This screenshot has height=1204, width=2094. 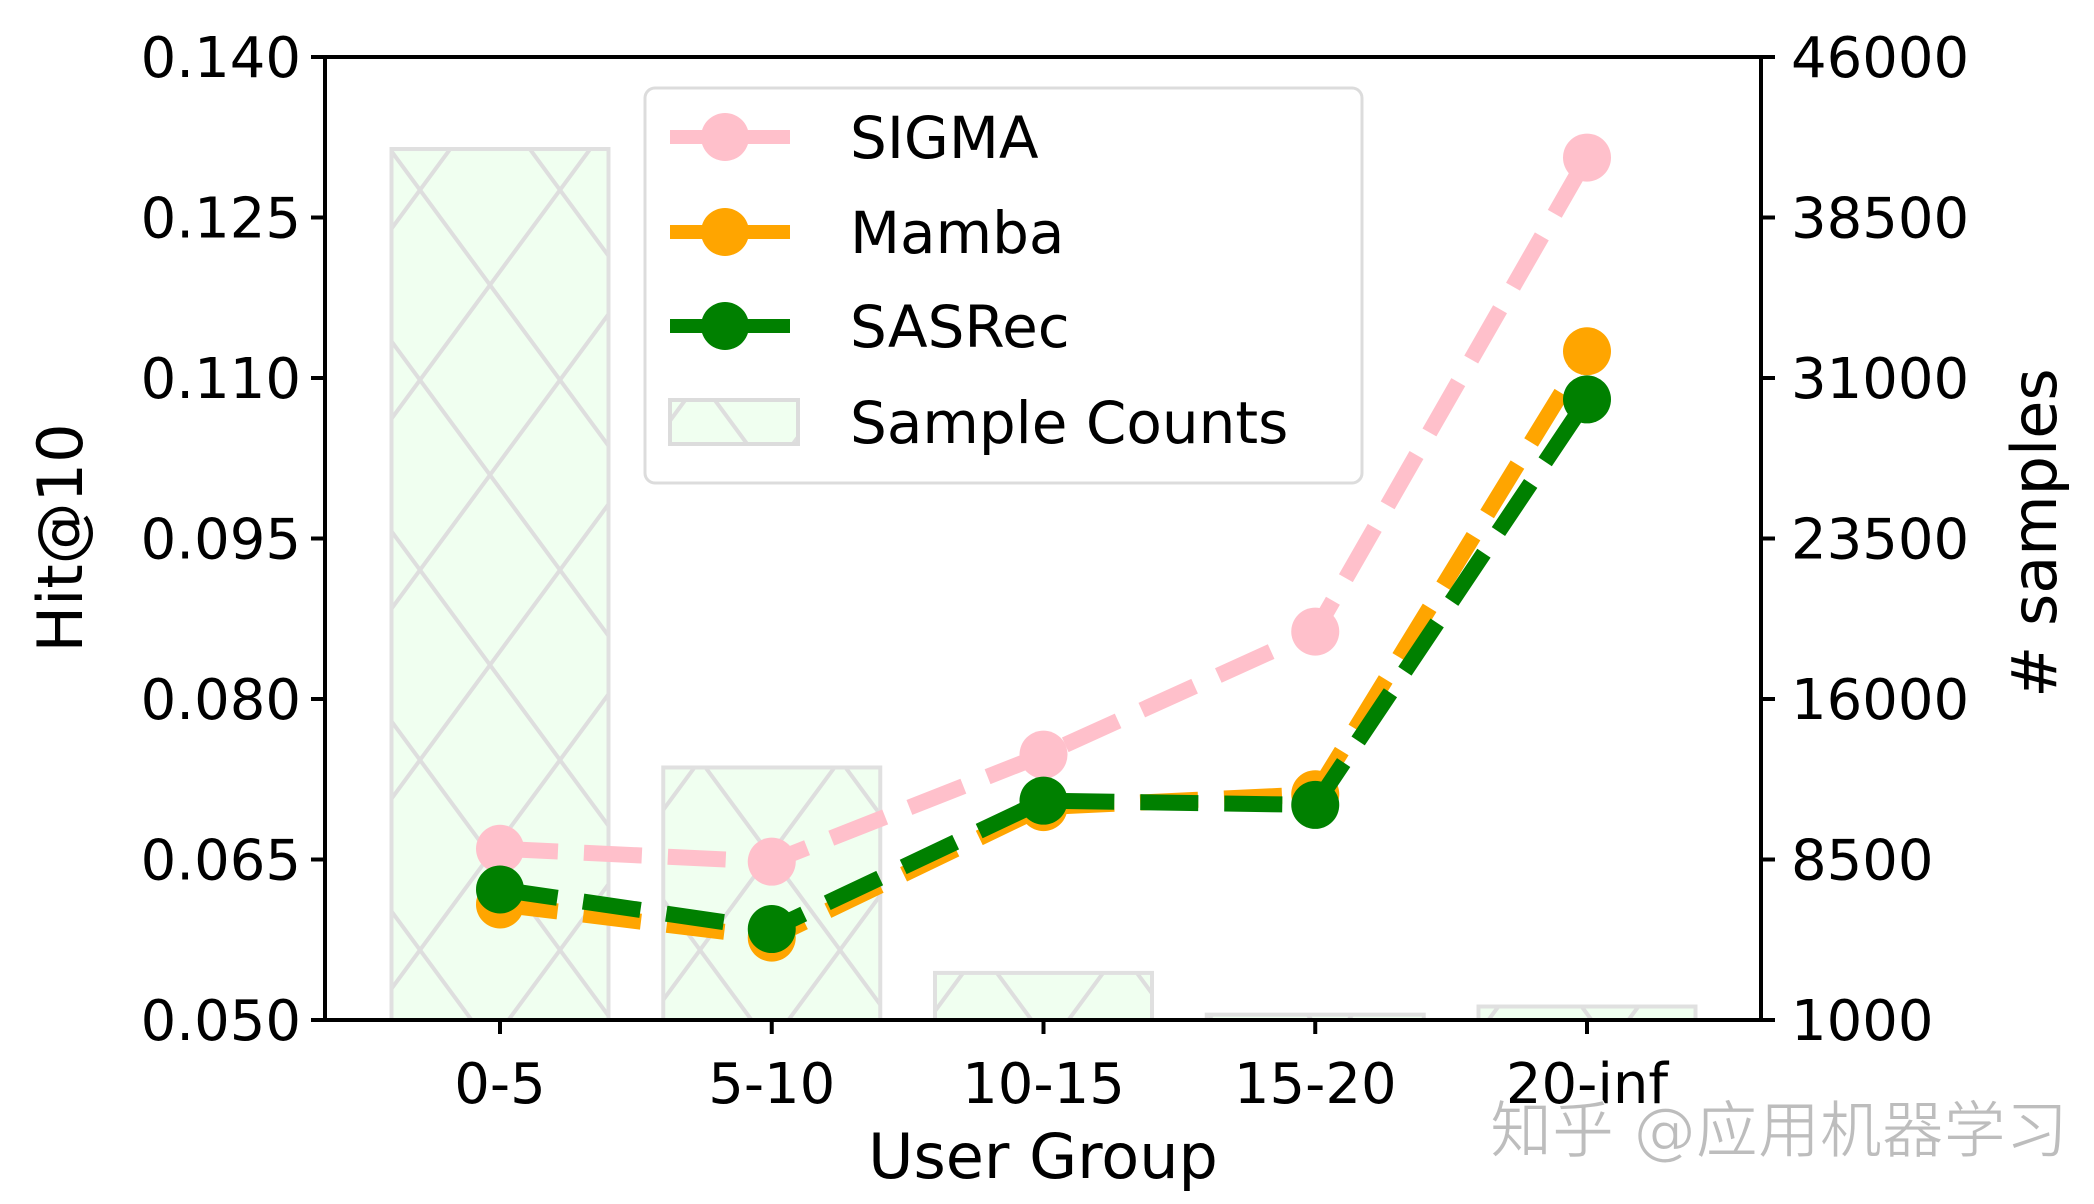 I want to click on legend-frame, so click(x=1003, y=285).